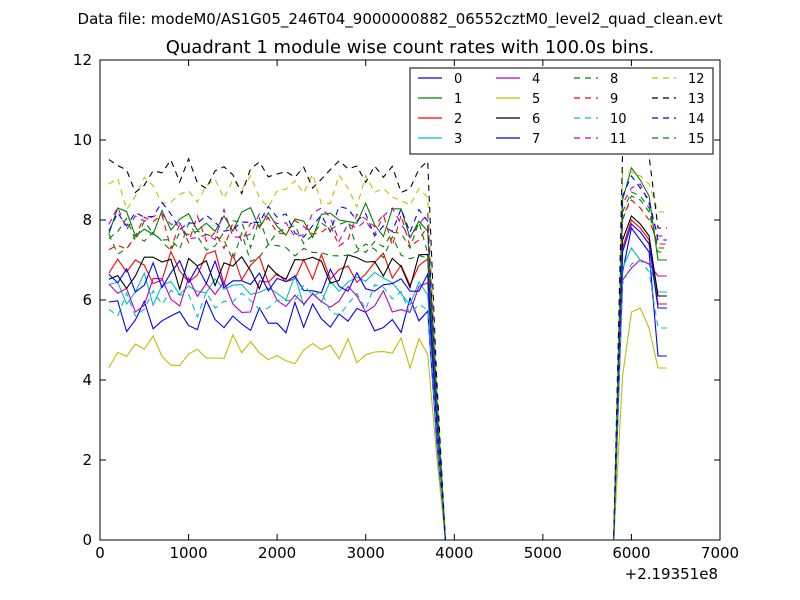 Image resolution: width=800 pixels, height=600 pixels. Describe the element at coordinates (696, 119) in the screenshot. I see `legend-label-14: 14` at that location.